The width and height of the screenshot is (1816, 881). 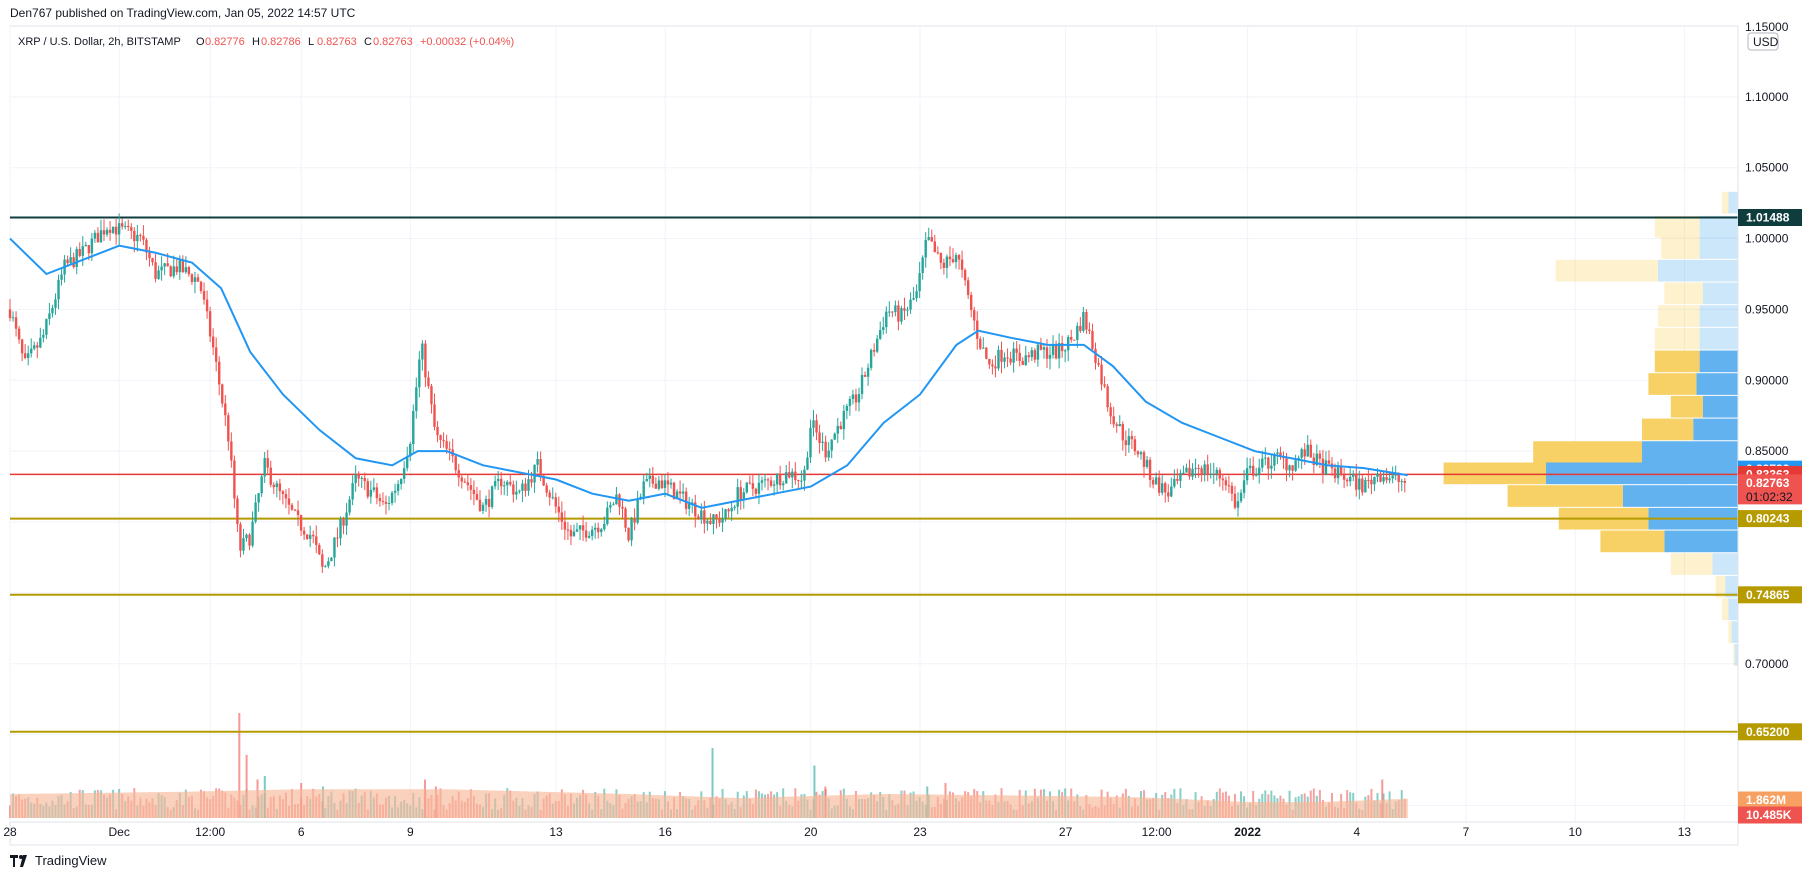 What do you see at coordinates (1768, 217) in the screenshot?
I see `level-badge-resistance-label: 1.01488` at bounding box center [1768, 217].